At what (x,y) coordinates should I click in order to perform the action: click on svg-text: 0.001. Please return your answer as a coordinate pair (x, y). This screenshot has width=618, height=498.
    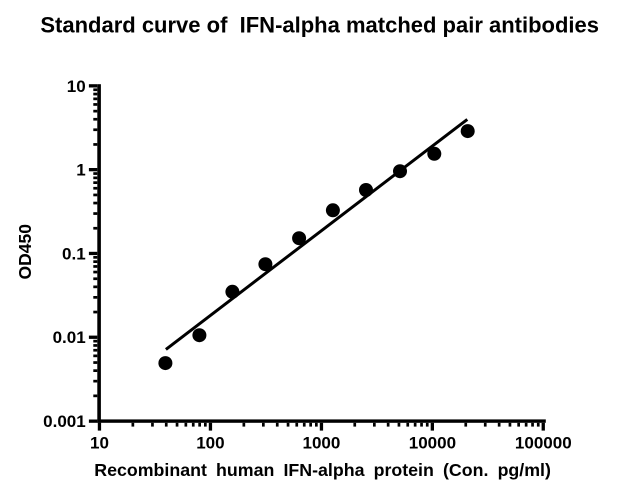
    Looking at the image, I should click on (64, 421).